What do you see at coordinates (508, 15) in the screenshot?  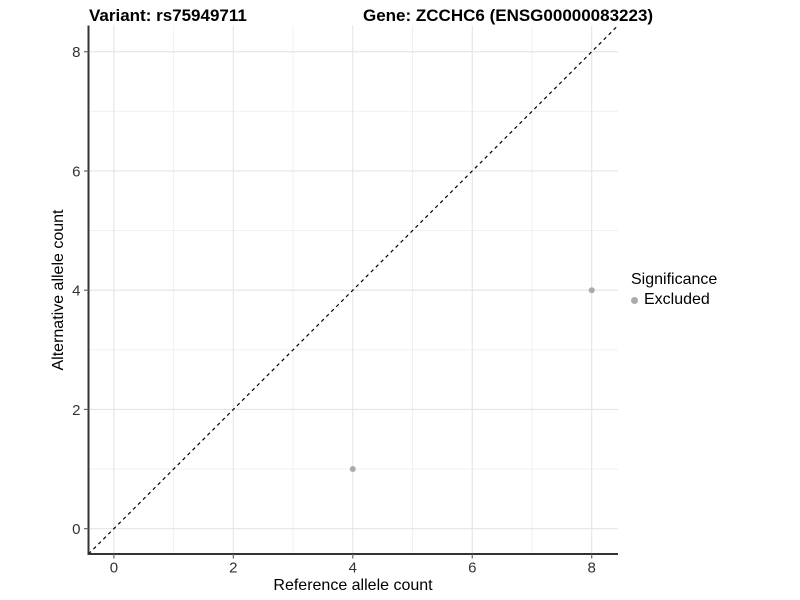 I see `gene-title: Gene: ZCCHC6 (ENSG00000083223)` at bounding box center [508, 15].